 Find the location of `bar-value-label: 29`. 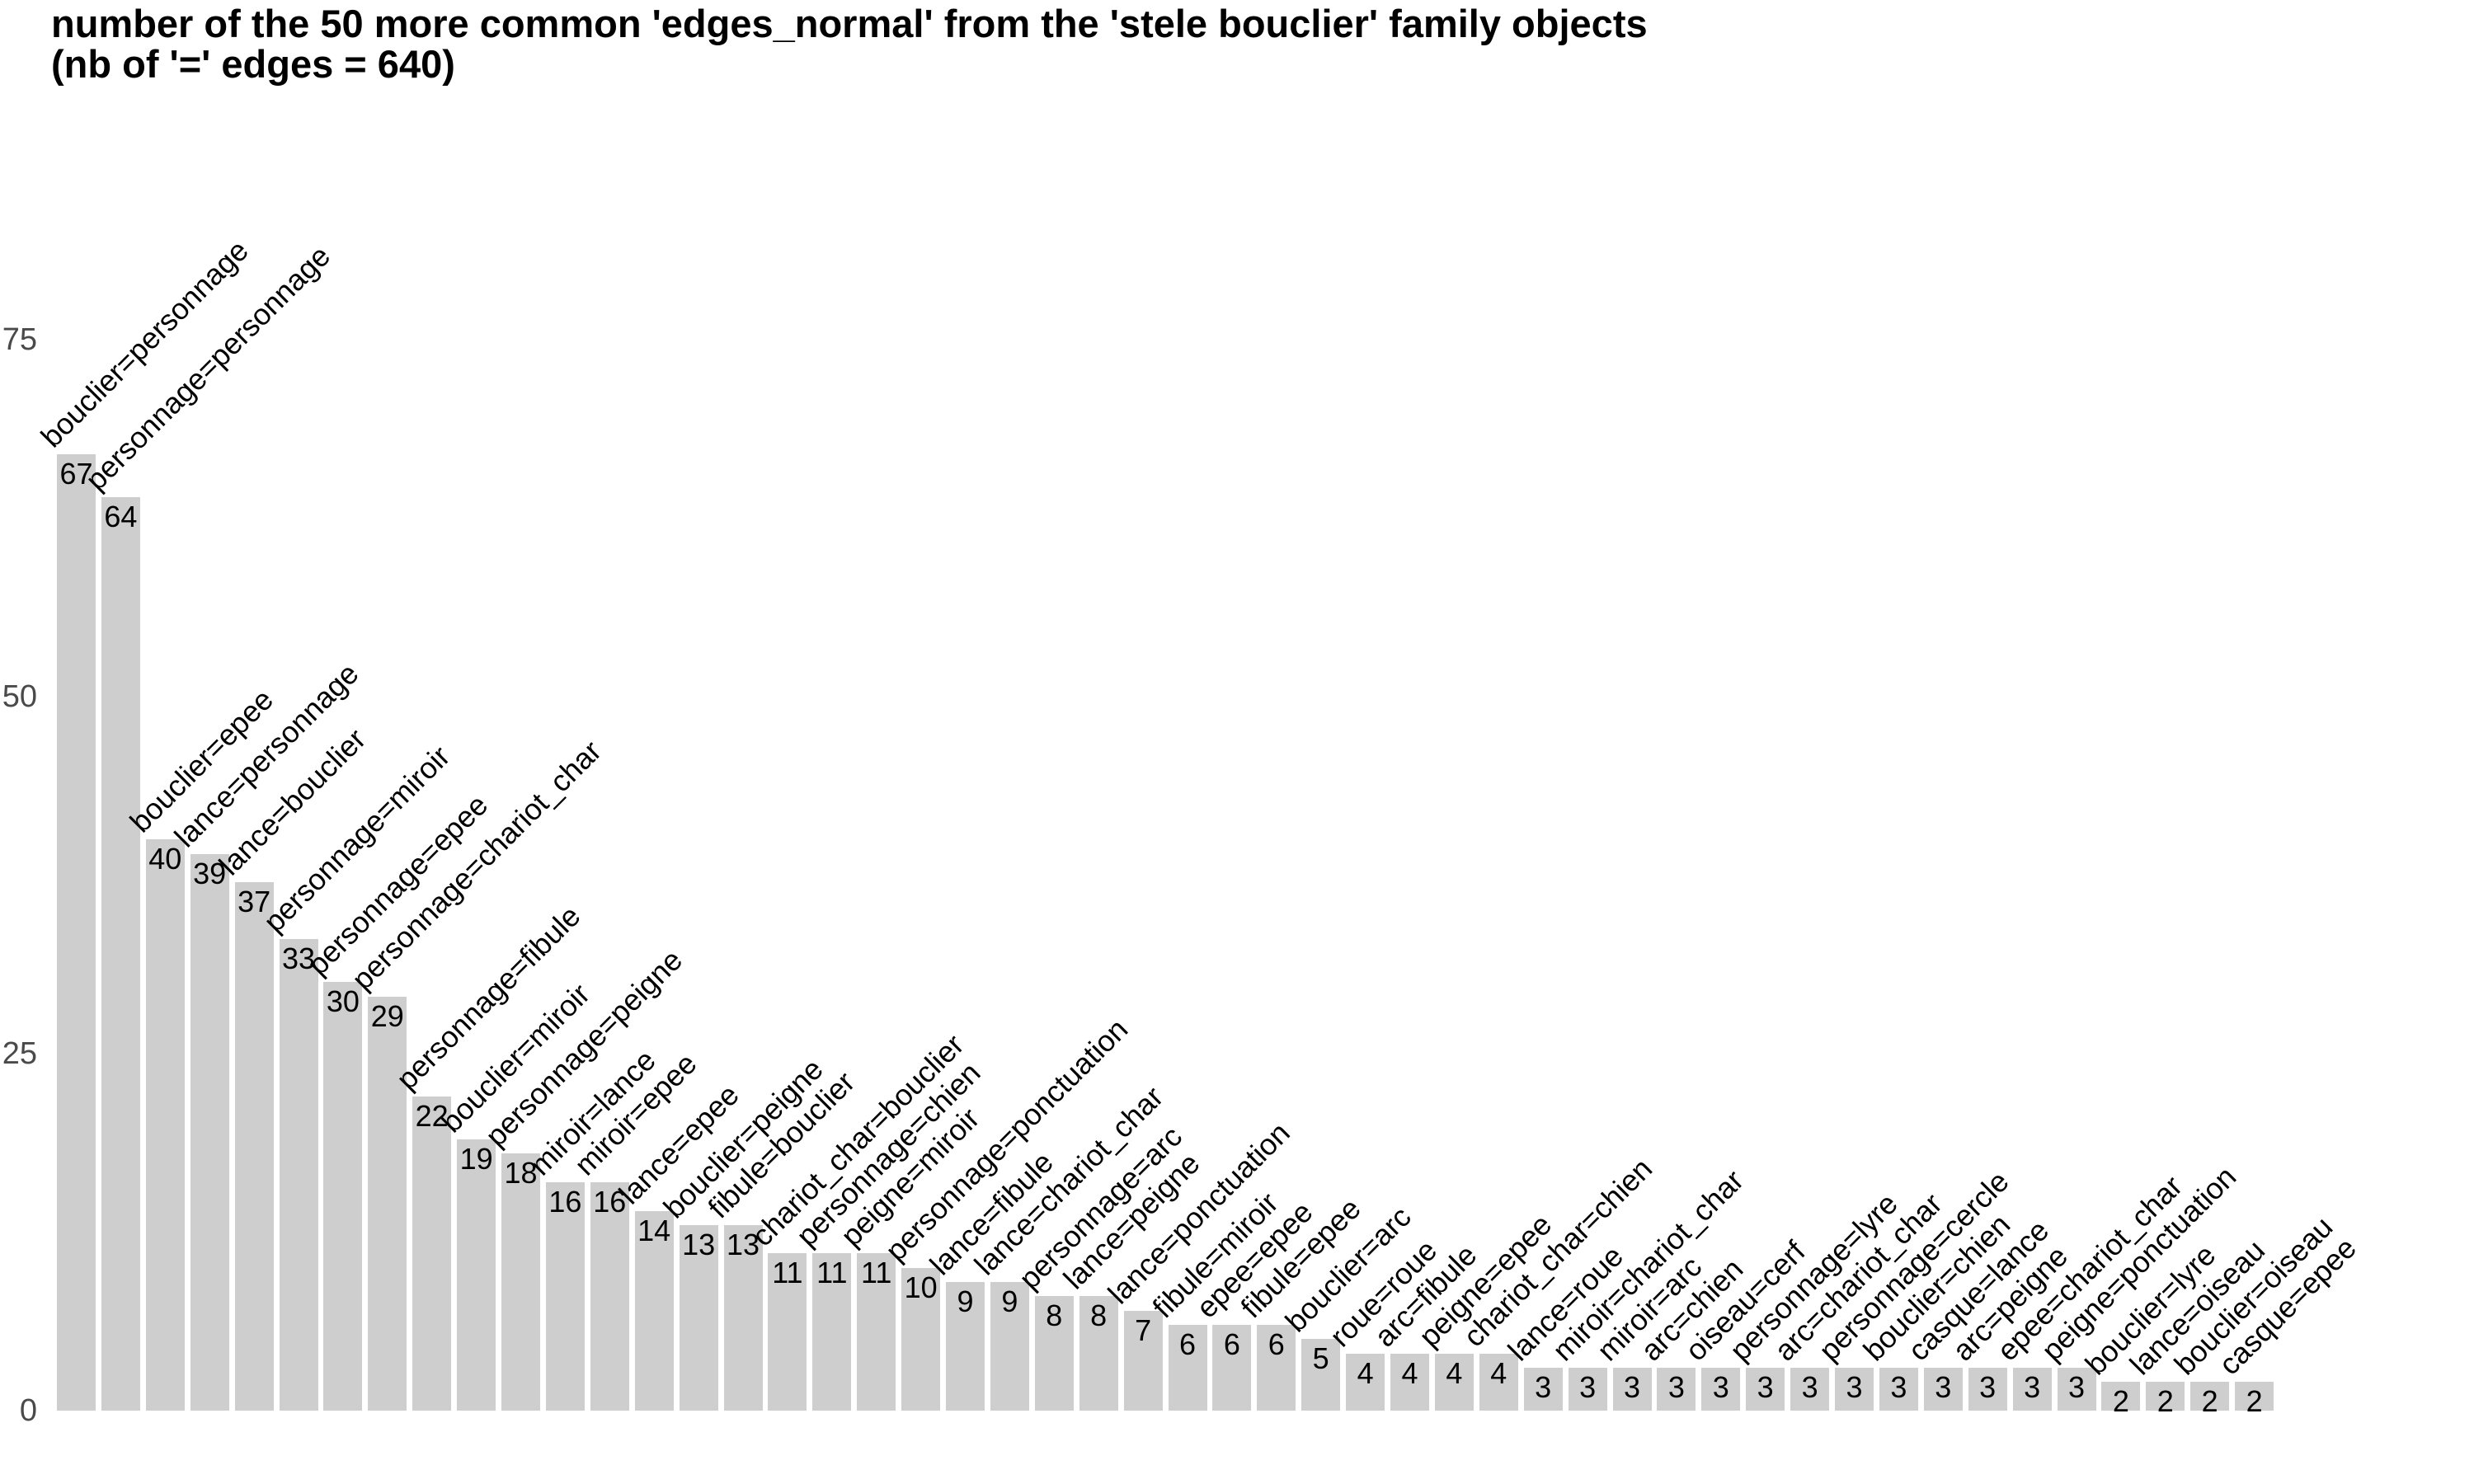

bar-value-label: 29 is located at coordinates (387, 1015).